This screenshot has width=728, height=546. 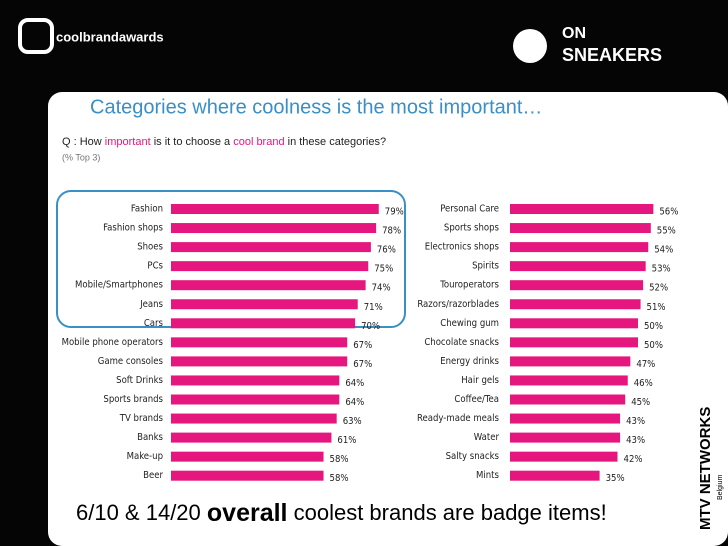 What do you see at coordinates (247, 513) in the screenshot?
I see `footer-part: overall` at bounding box center [247, 513].